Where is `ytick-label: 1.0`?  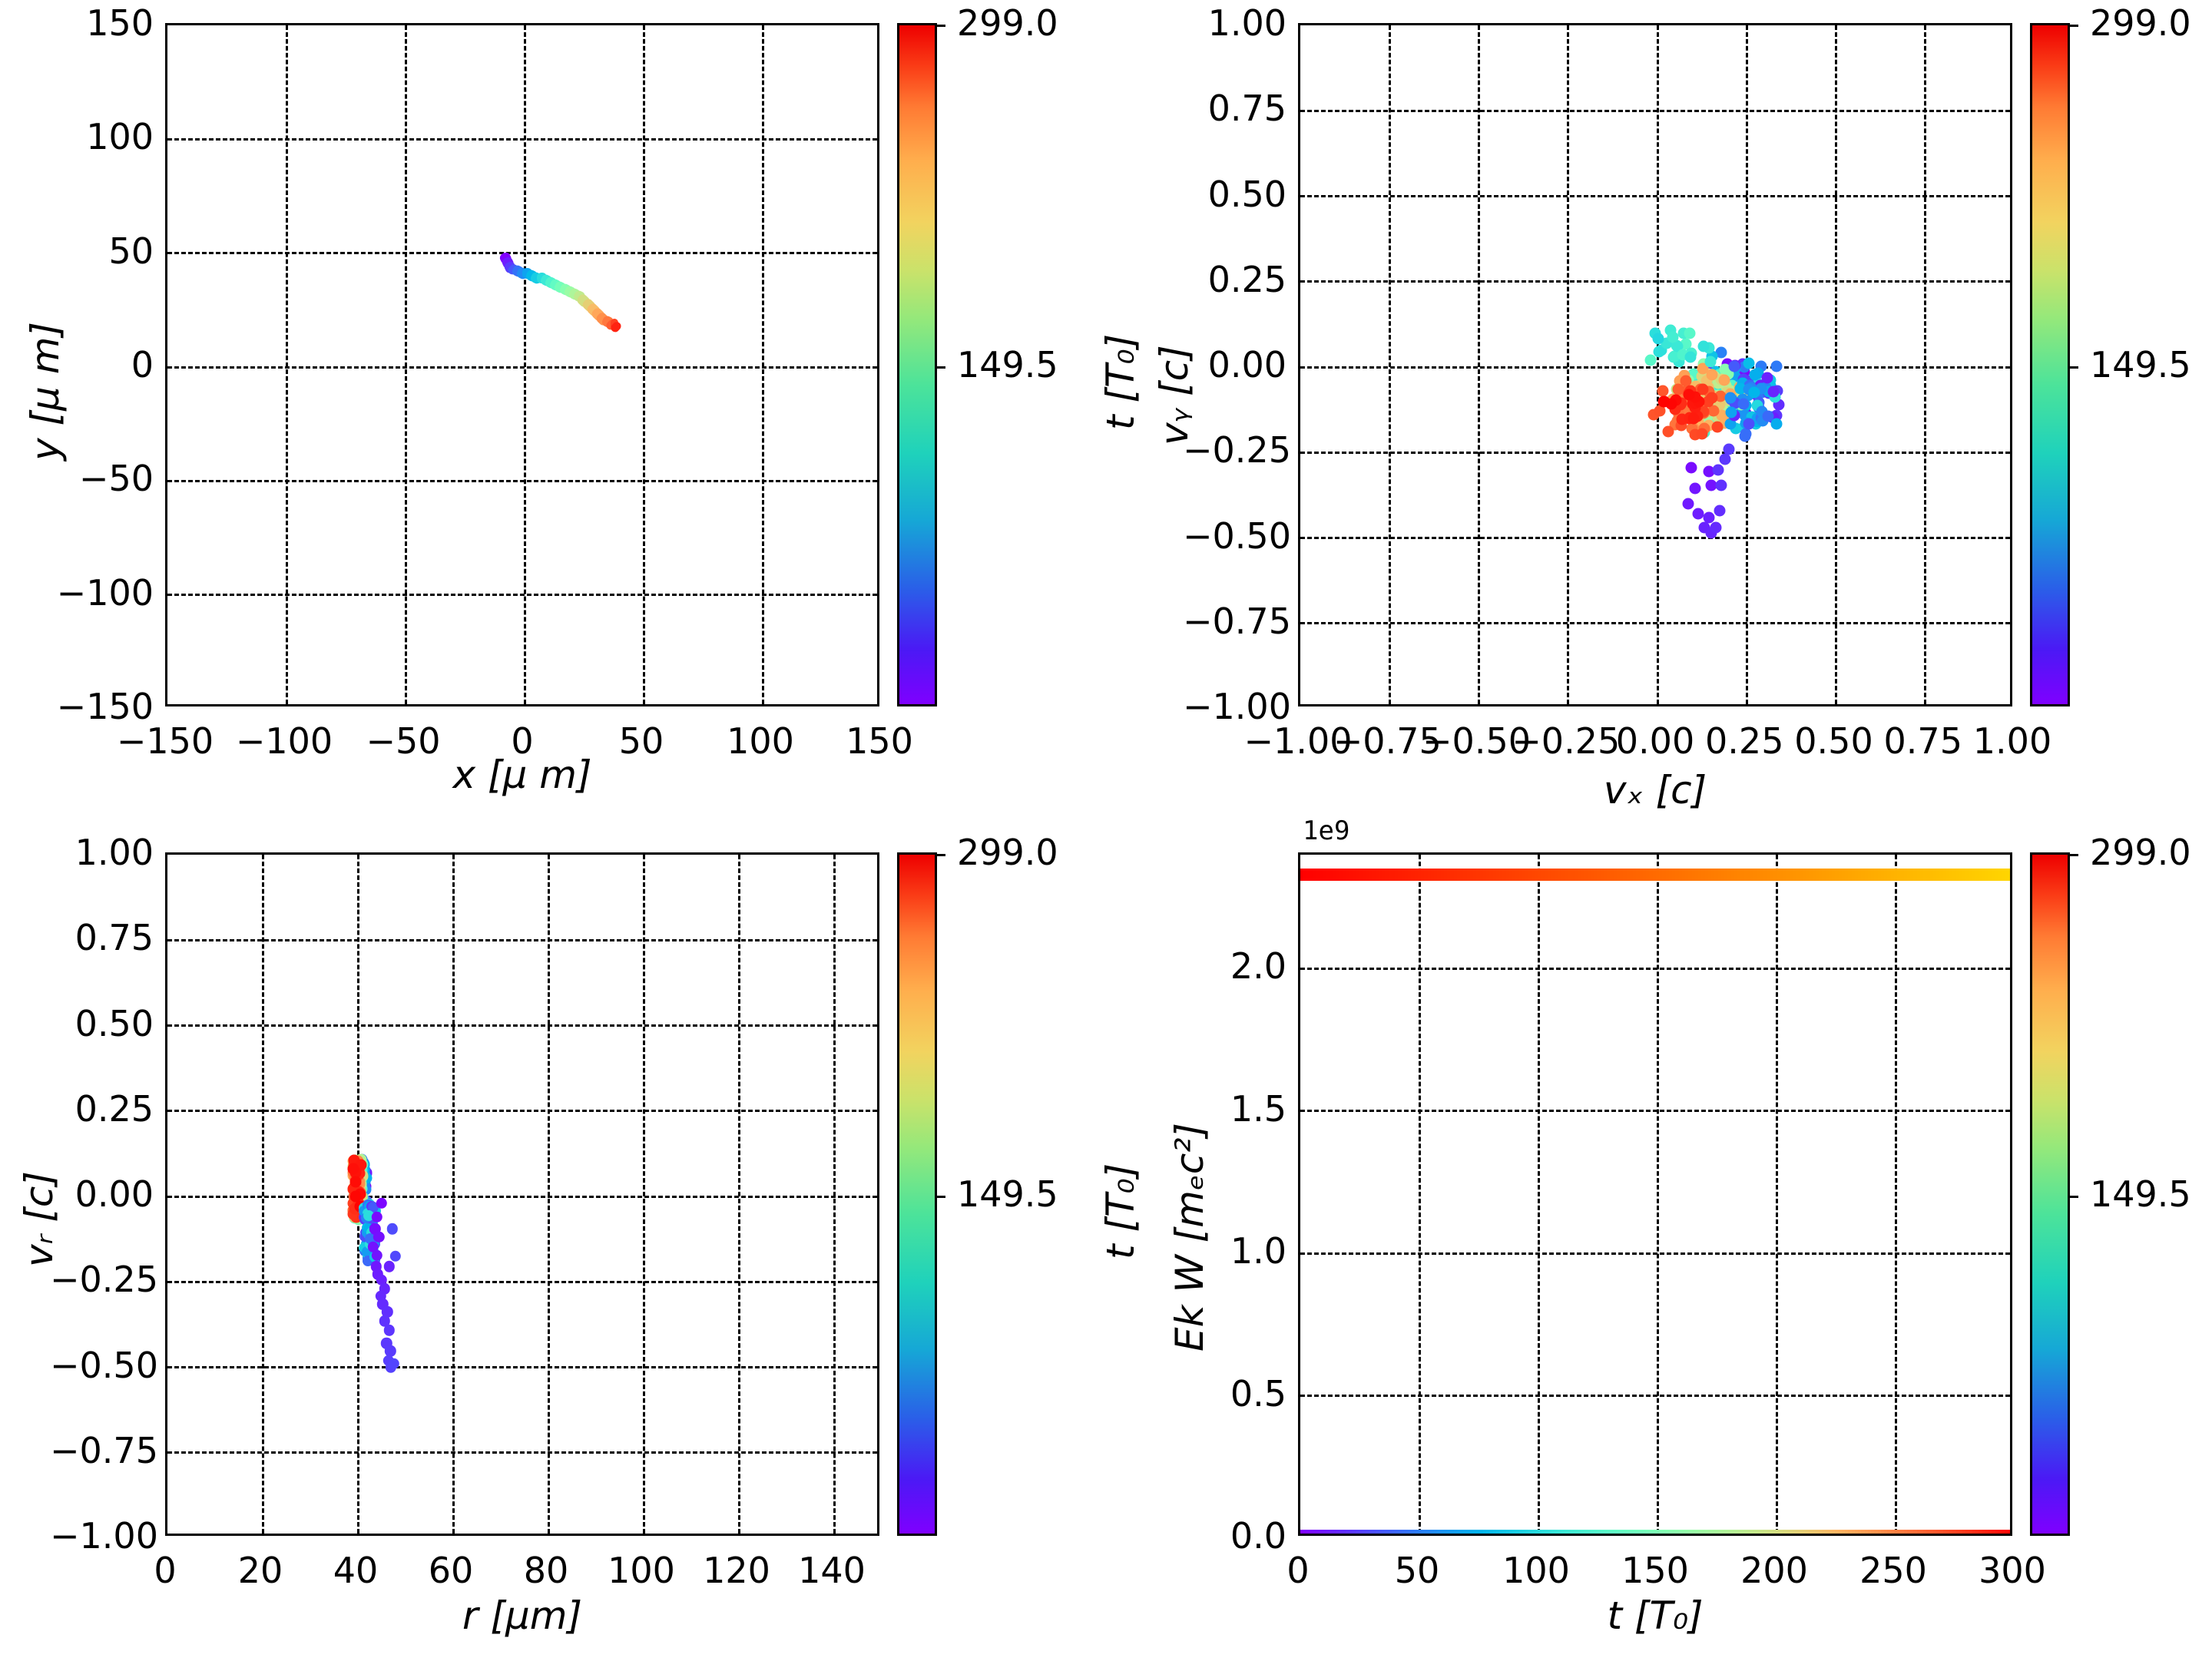
ytick-label: 1.0 is located at coordinates (1258, 1251).